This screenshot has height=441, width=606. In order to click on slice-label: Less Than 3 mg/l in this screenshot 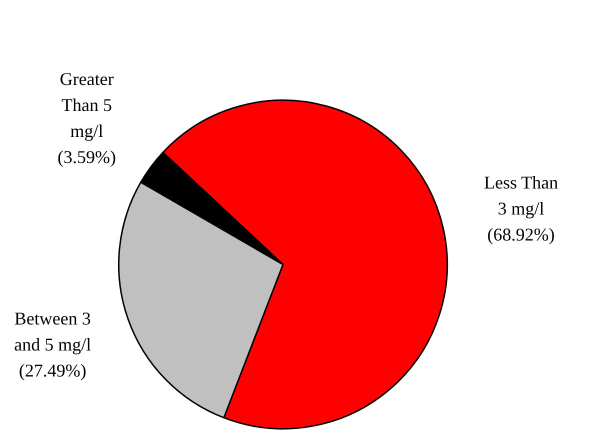, I will do `click(521, 195)`.